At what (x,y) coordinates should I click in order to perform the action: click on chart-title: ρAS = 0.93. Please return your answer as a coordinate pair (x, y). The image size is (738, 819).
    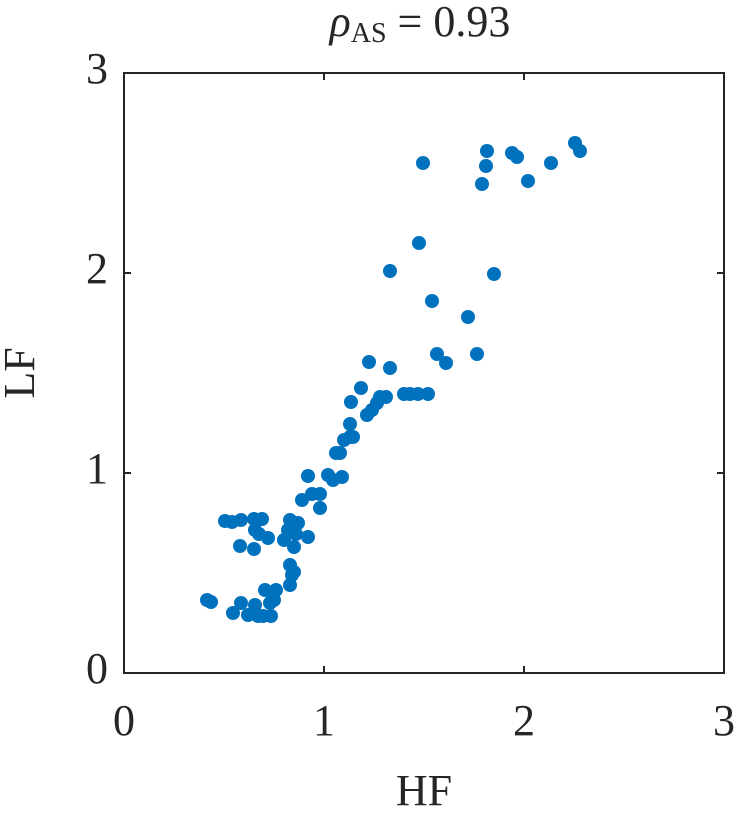
    Looking at the image, I should click on (419, 24).